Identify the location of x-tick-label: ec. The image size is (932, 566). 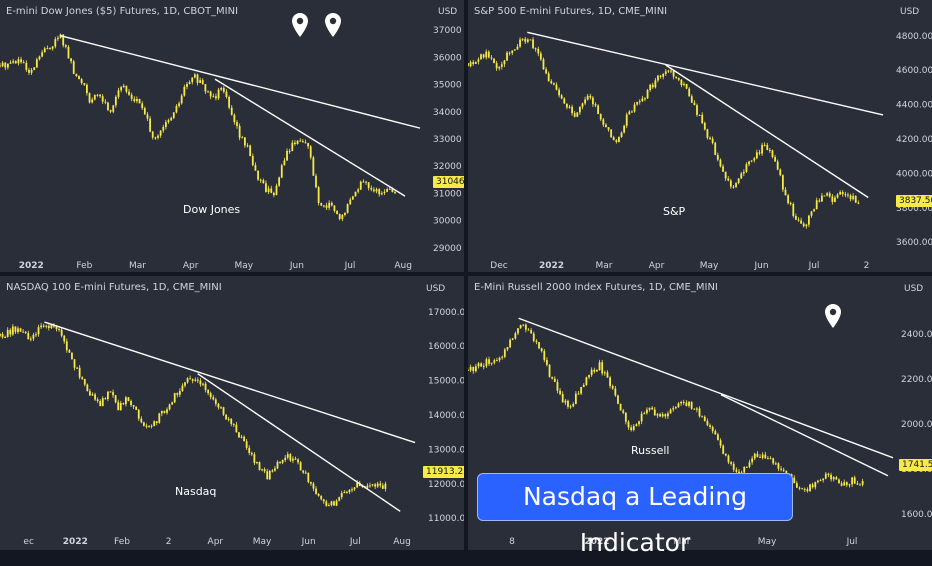
(28, 542).